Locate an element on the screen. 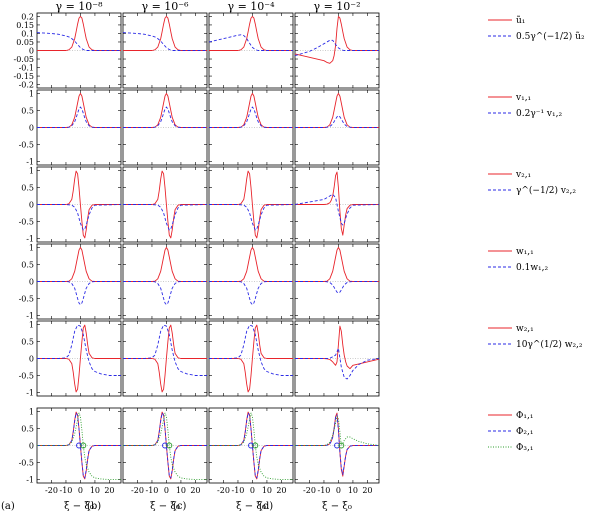 Image resolution: width=599 pixels, height=518 pixels. legend-label: v₂,₁ is located at coordinates (523, 175).